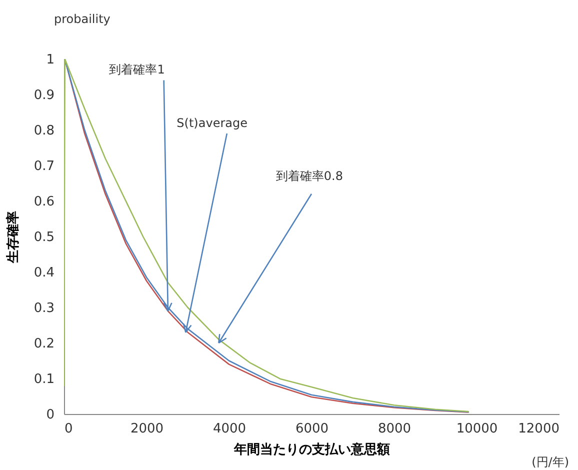  I want to click on annotation: 到着確率0.8, so click(309, 176).